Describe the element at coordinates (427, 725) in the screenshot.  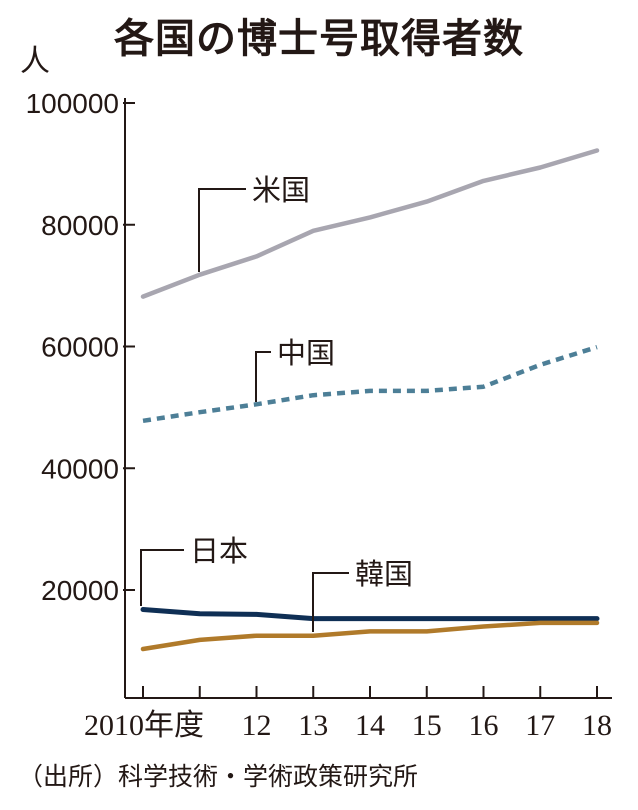
I see `x-tick-label: 15` at that location.